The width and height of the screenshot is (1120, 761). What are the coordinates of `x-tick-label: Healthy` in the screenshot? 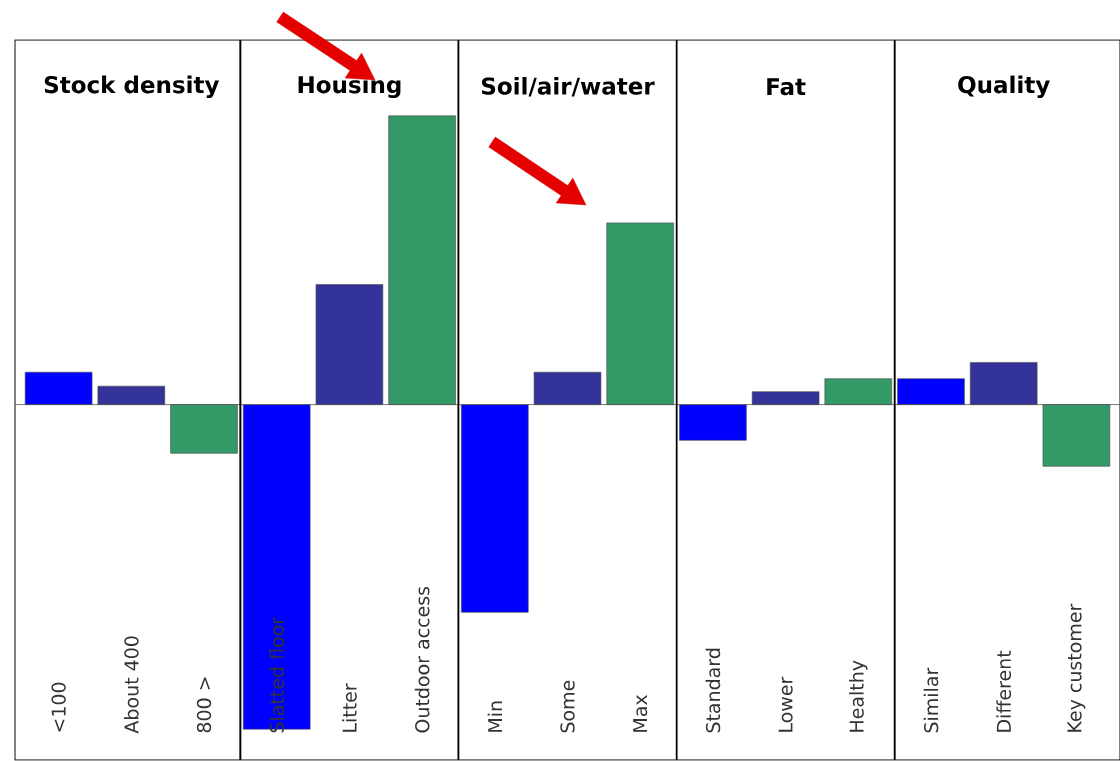 It's located at (858, 696).